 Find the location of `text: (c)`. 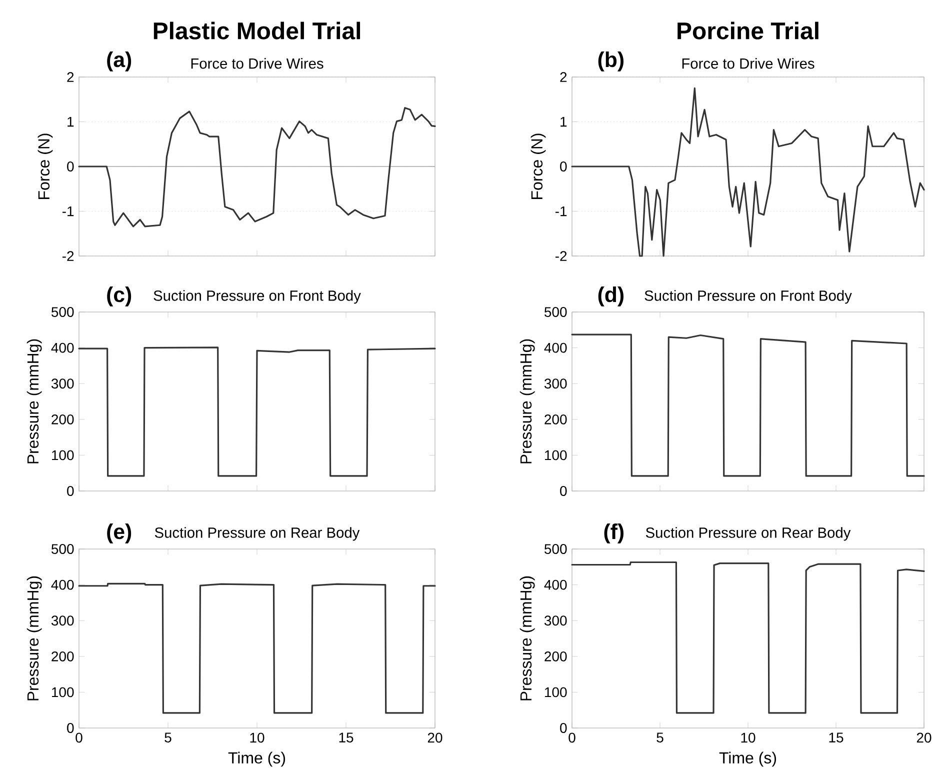

text: (c) is located at coordinates (119, 296).